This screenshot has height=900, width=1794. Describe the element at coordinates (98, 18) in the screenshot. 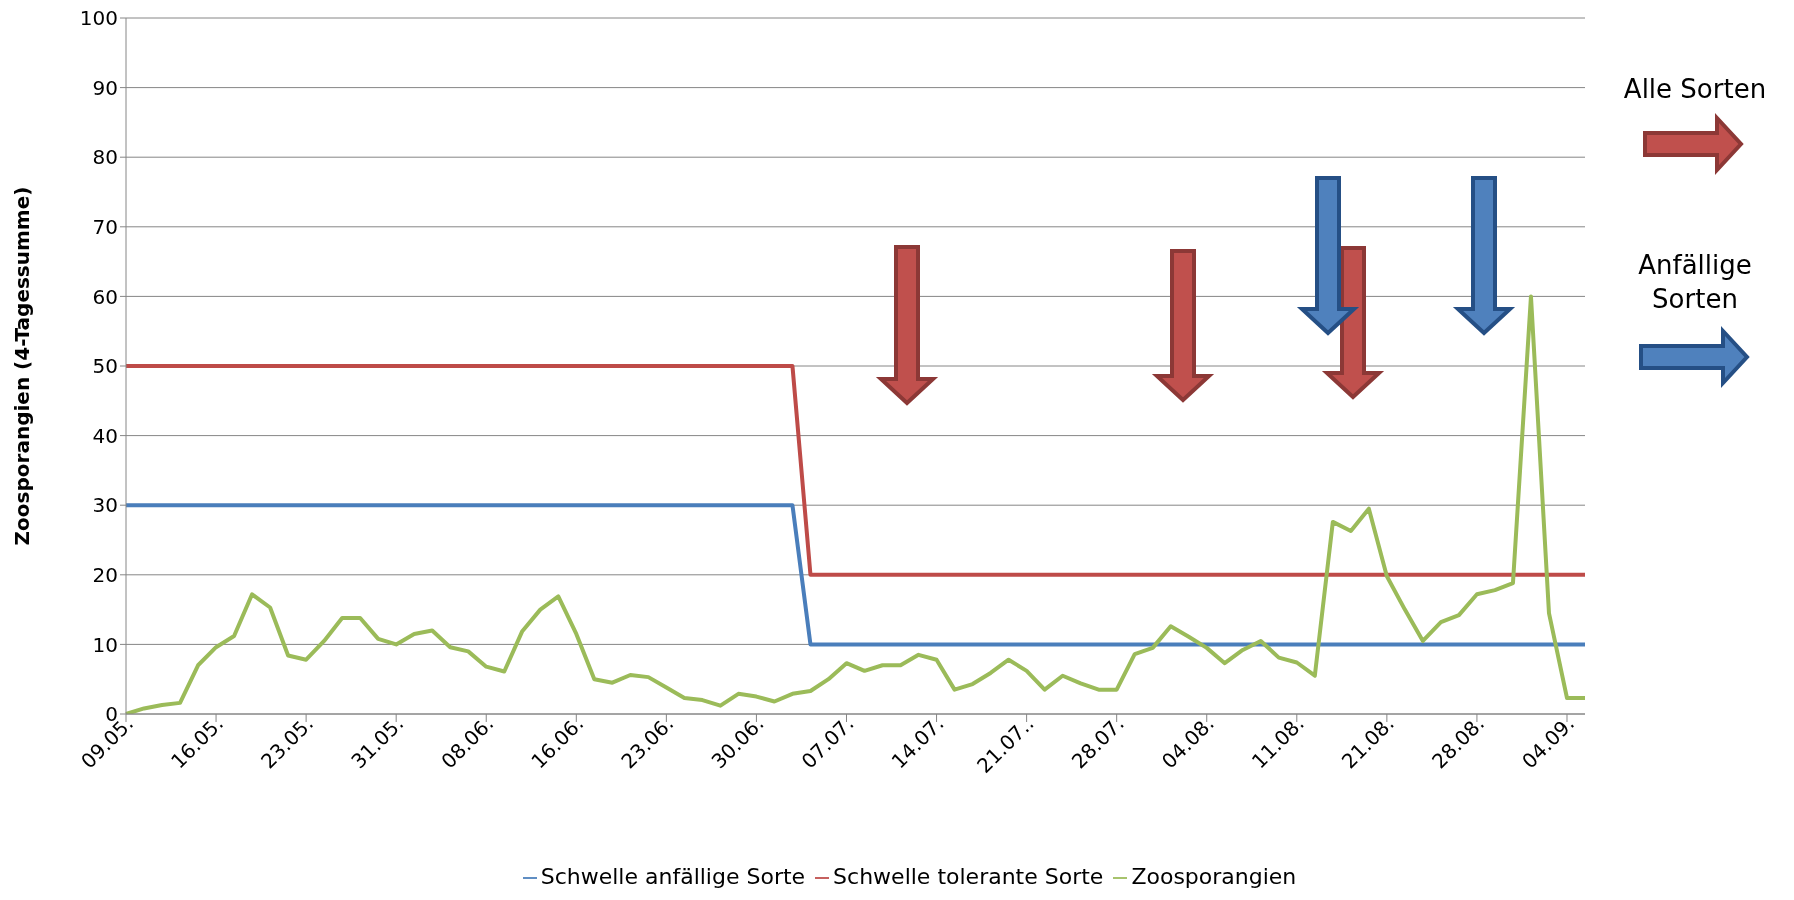

I see `y-tick-label: 100` at that location.